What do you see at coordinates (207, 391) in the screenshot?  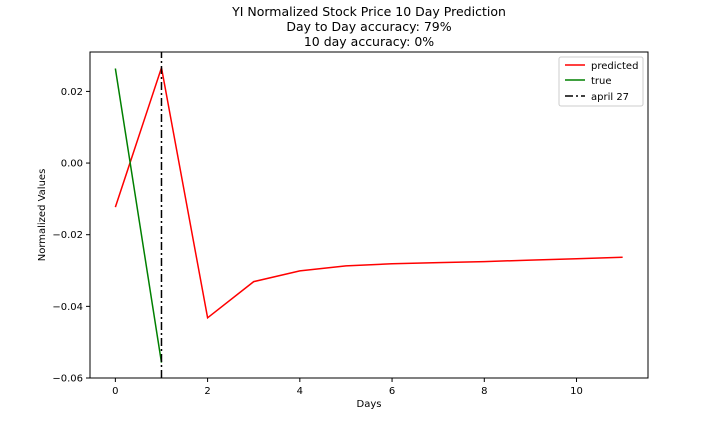 I see `x-tick-label: 2` at bounding box center [207, 391].